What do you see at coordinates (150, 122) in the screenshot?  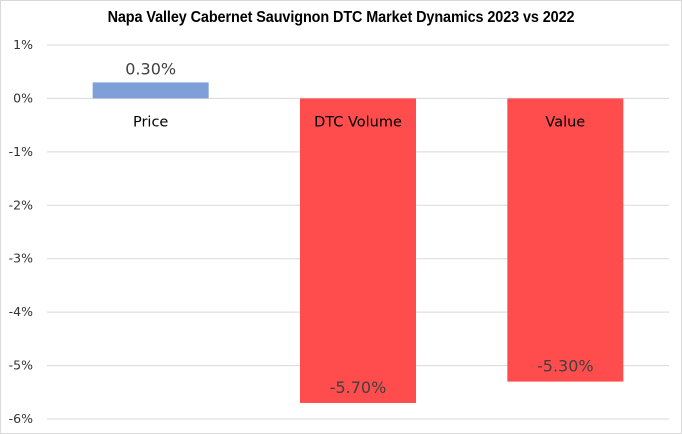 I see `category-label: Price` at bounding box center [150, 122].